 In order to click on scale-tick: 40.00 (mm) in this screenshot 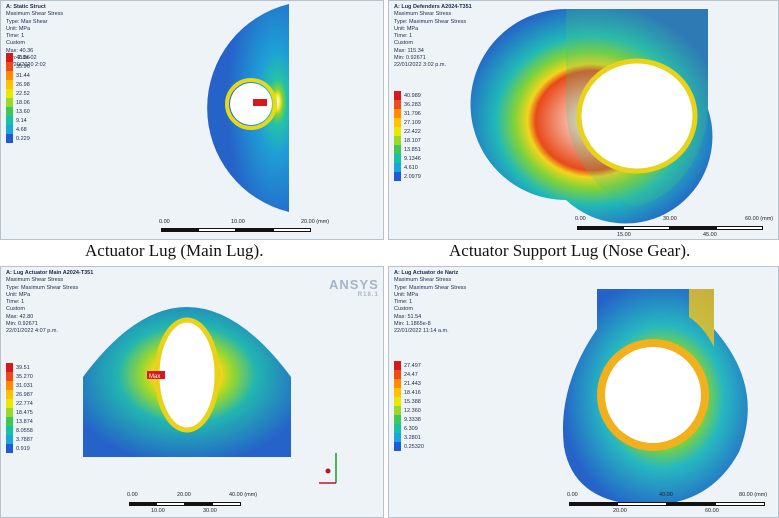, I will do `click(243, 495)`.